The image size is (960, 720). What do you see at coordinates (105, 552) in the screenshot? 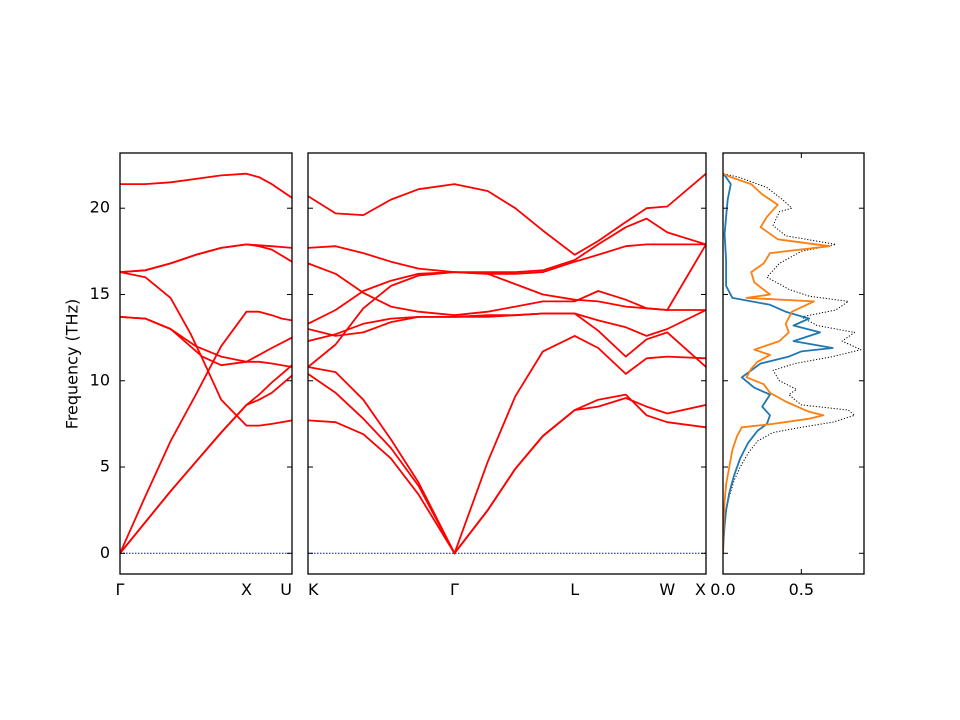
I see `y-tick-label: 0` at bounding box center [105, 552].